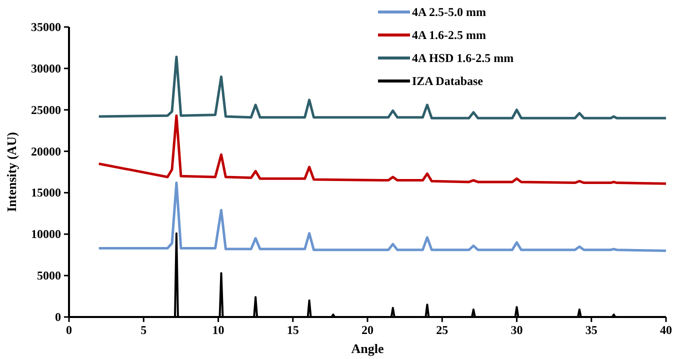 Image resolution: width=675 pixels, height=359 pixels. Describe the element at coordinates (49, 275) in the screenshot. I see `y-tick-label: 5000` at that location.